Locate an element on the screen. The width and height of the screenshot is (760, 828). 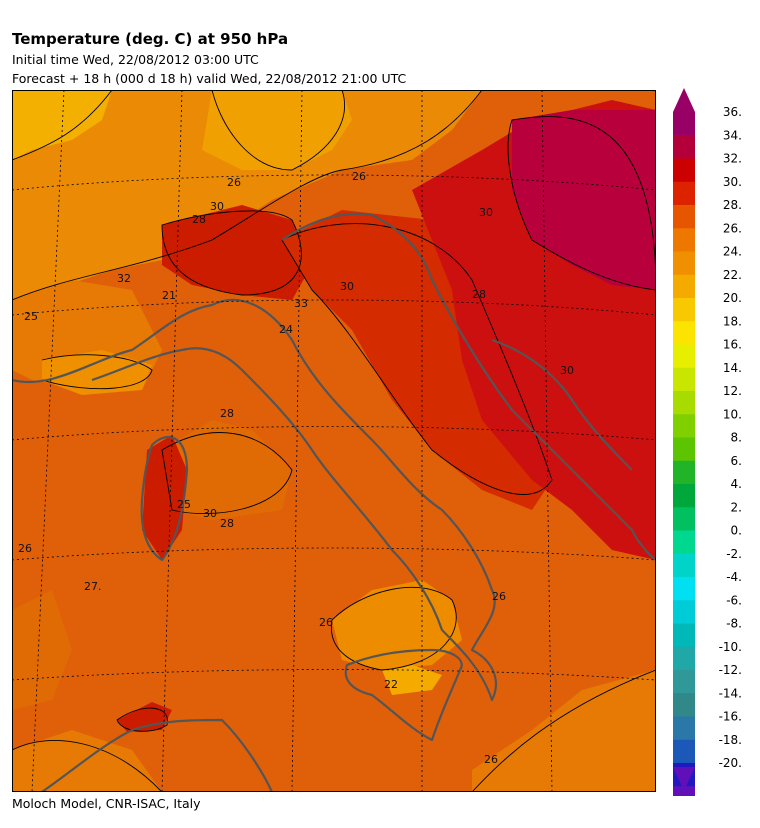
colorbar-level-label: -20. is located at coordinates (730, 763).